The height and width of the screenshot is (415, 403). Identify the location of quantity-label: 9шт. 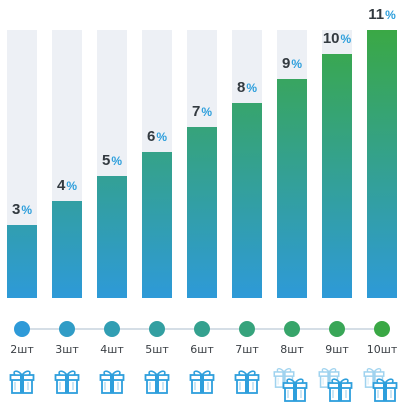
(337, 349).